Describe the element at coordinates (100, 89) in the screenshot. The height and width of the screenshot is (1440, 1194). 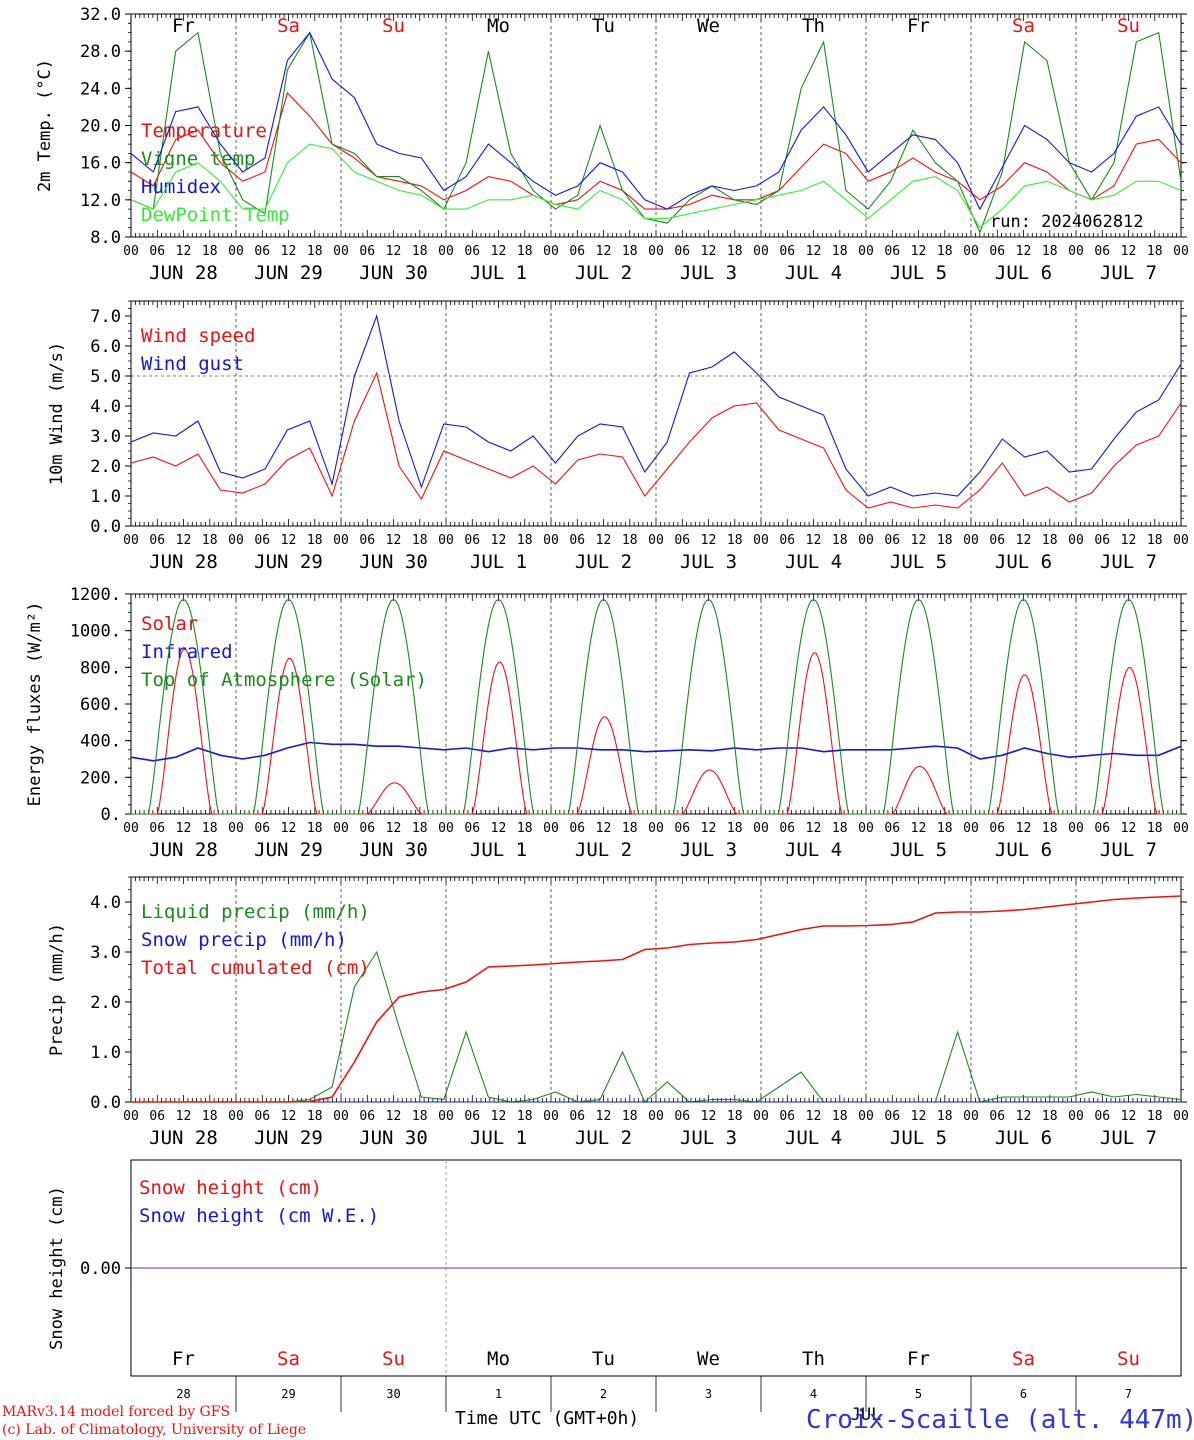
I see `y-tick-label: 24.0` at that location.